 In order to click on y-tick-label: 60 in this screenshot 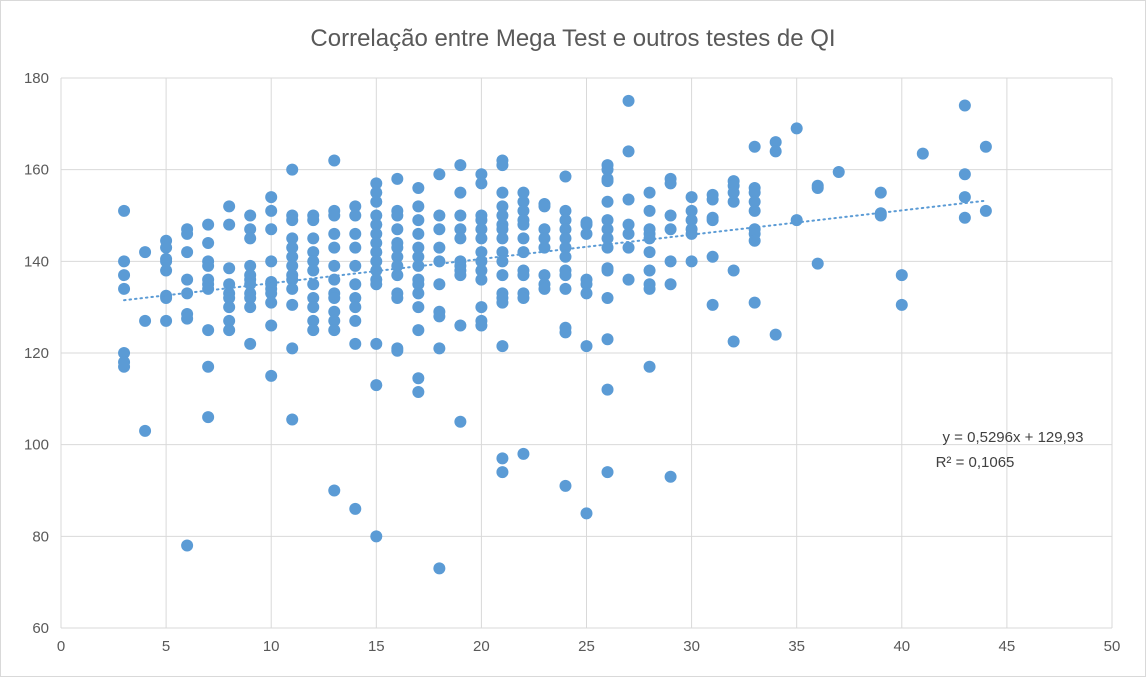, I will do `click(40, 628)`.